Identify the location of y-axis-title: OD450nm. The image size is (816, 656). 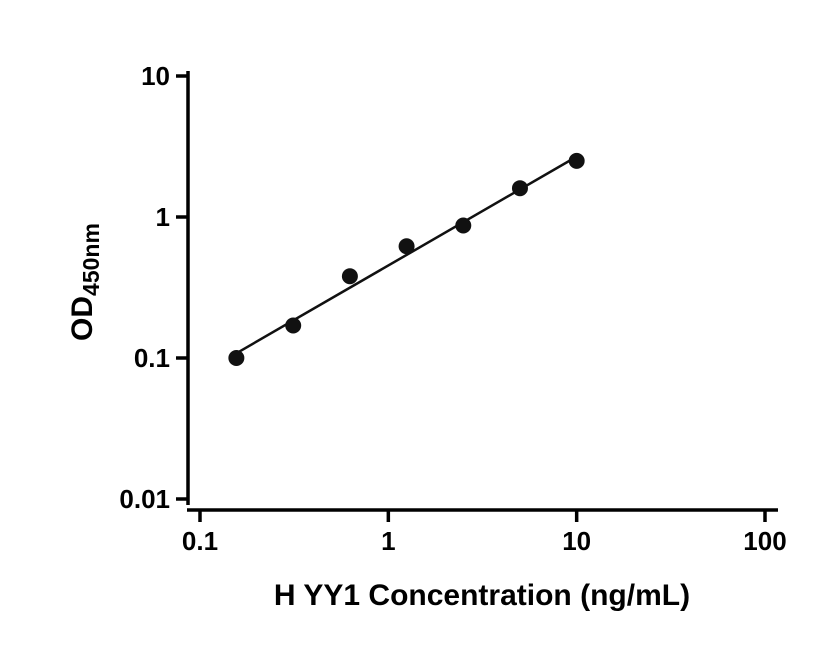
(85, 282).